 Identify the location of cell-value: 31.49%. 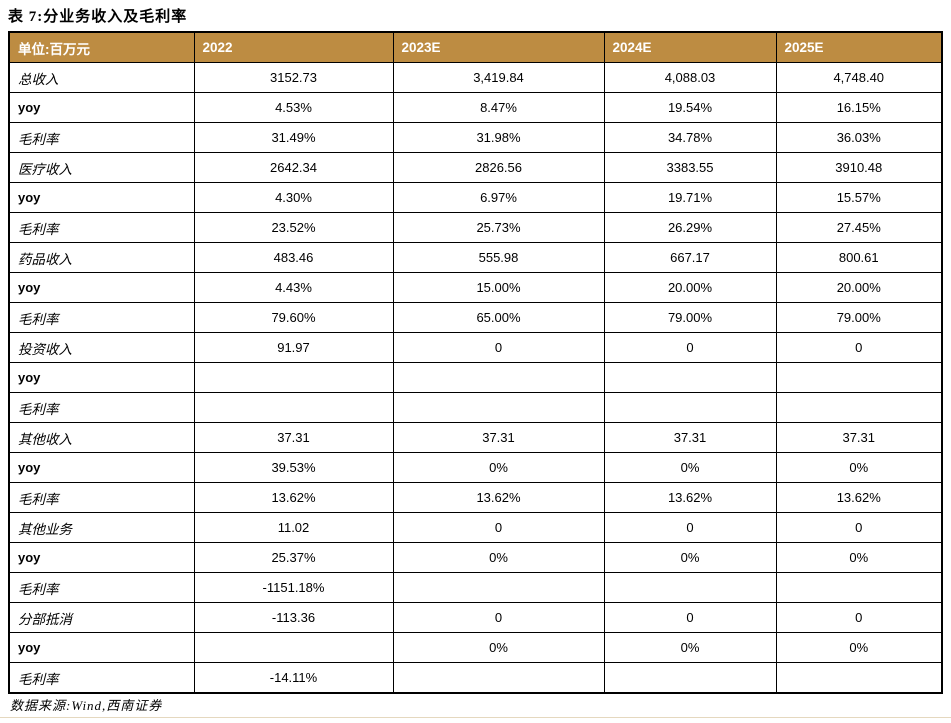
(293, 137).